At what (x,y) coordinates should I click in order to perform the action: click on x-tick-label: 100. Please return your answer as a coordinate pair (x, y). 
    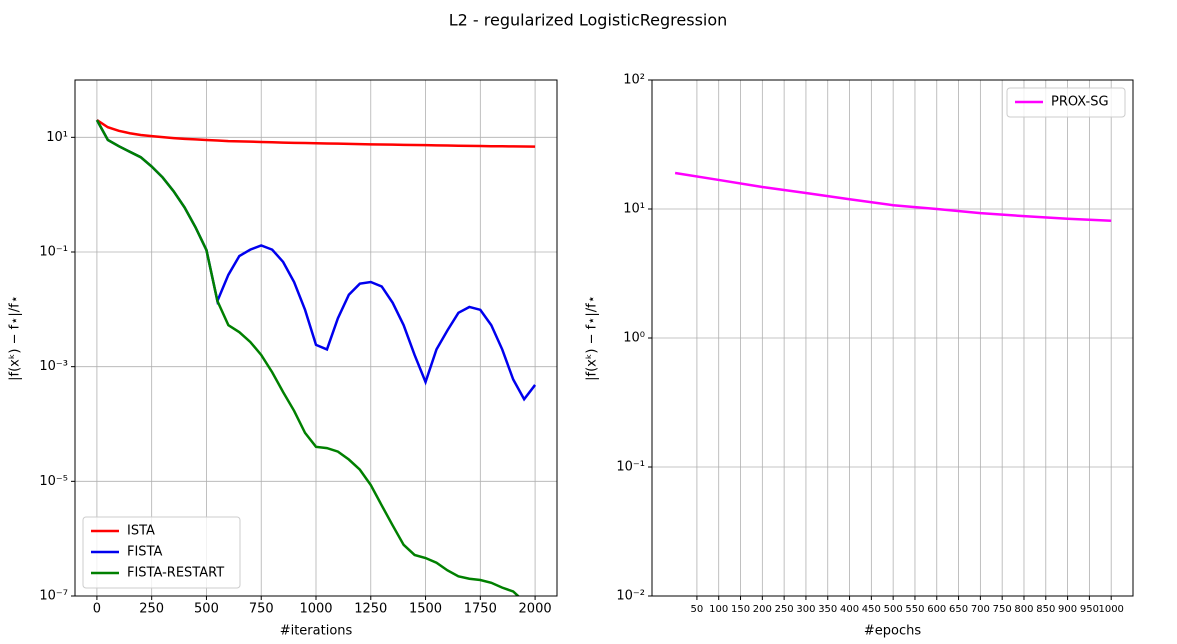
    Looking at the image, I should click on (718, 609).